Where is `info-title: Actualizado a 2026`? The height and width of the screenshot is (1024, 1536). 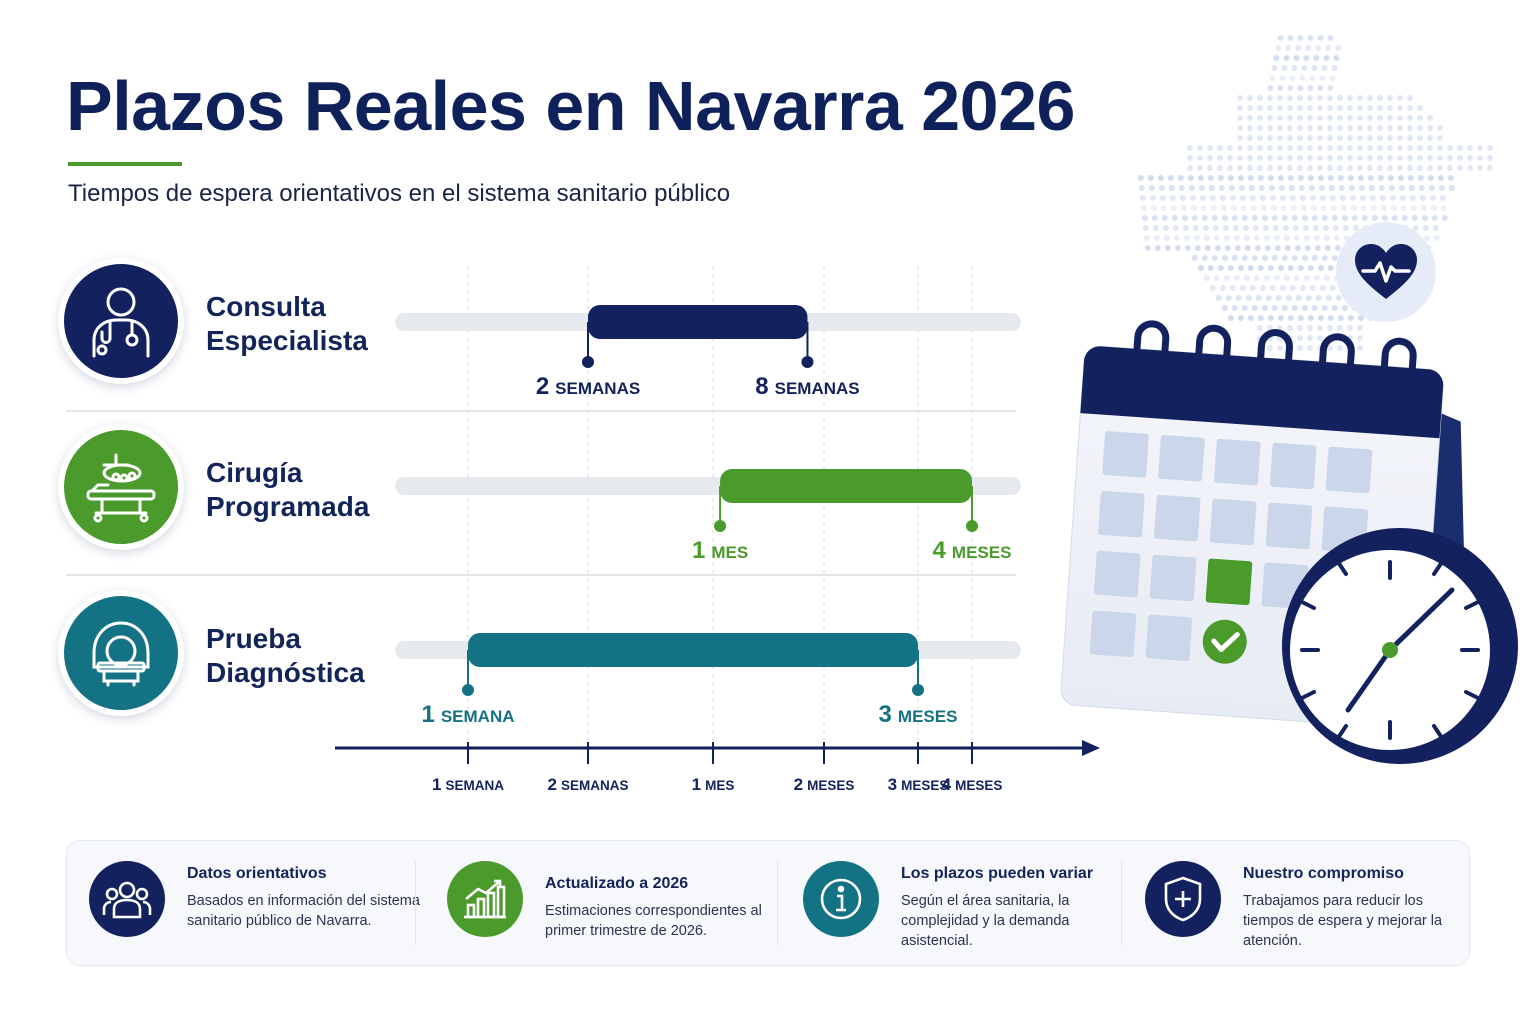 info-title: Actualizado a 2026 is located at coordinates (617, 883).